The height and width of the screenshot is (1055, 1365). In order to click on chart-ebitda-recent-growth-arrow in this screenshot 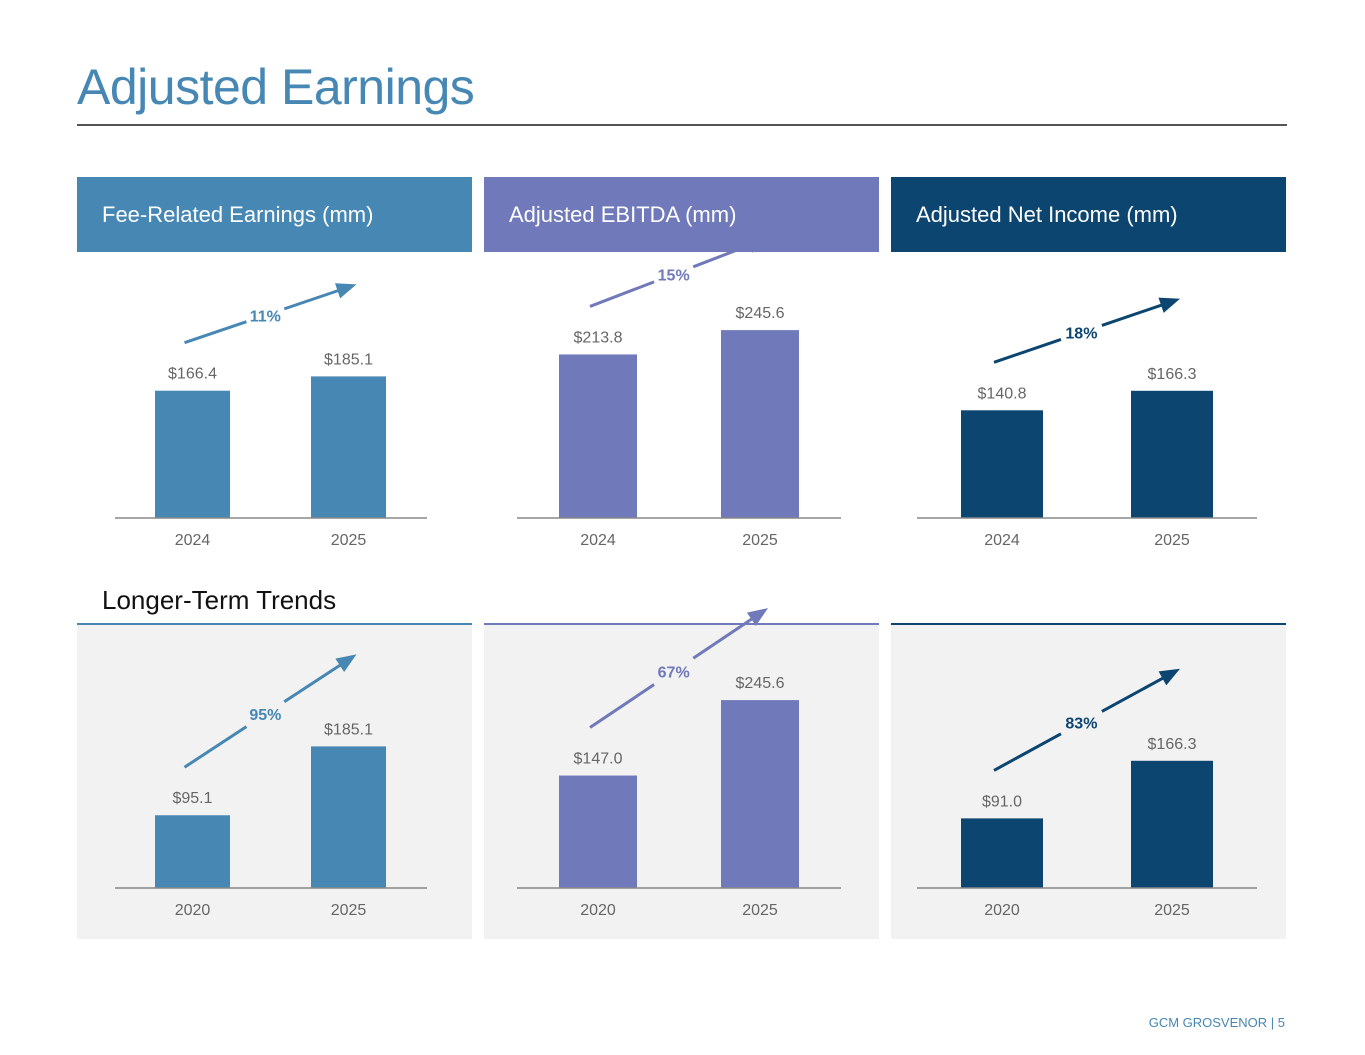, I will do `click(673, 274)`.